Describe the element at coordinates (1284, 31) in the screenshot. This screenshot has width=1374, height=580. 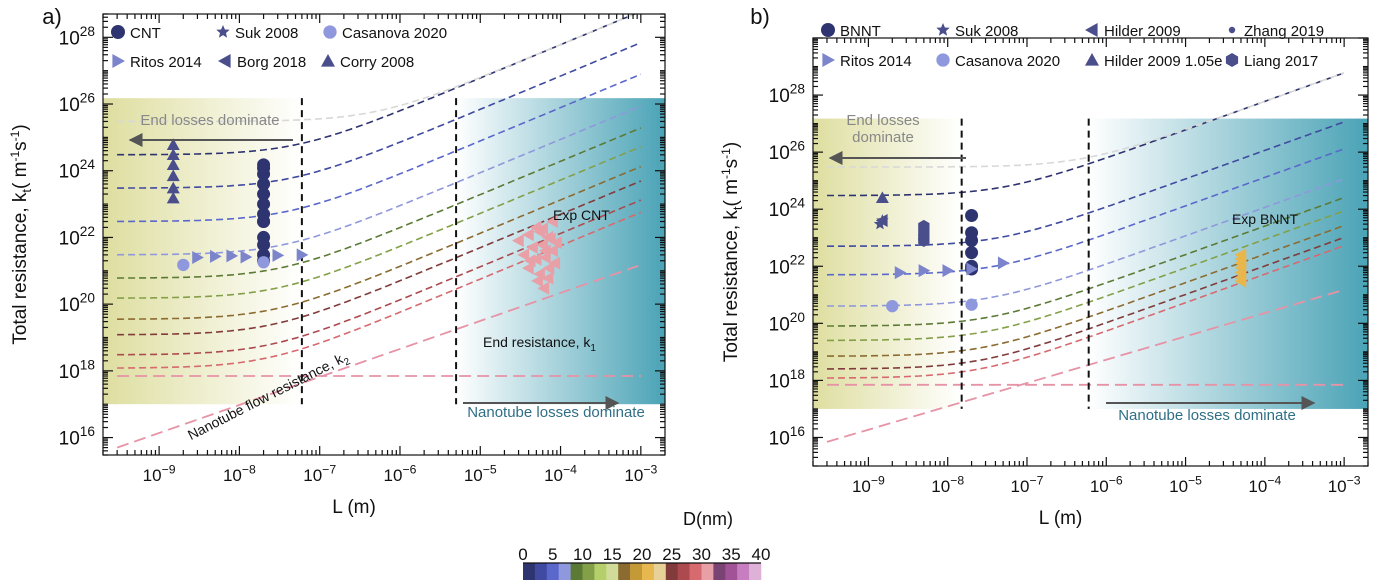
I see `legend-label: Zhang 2019` at that location.